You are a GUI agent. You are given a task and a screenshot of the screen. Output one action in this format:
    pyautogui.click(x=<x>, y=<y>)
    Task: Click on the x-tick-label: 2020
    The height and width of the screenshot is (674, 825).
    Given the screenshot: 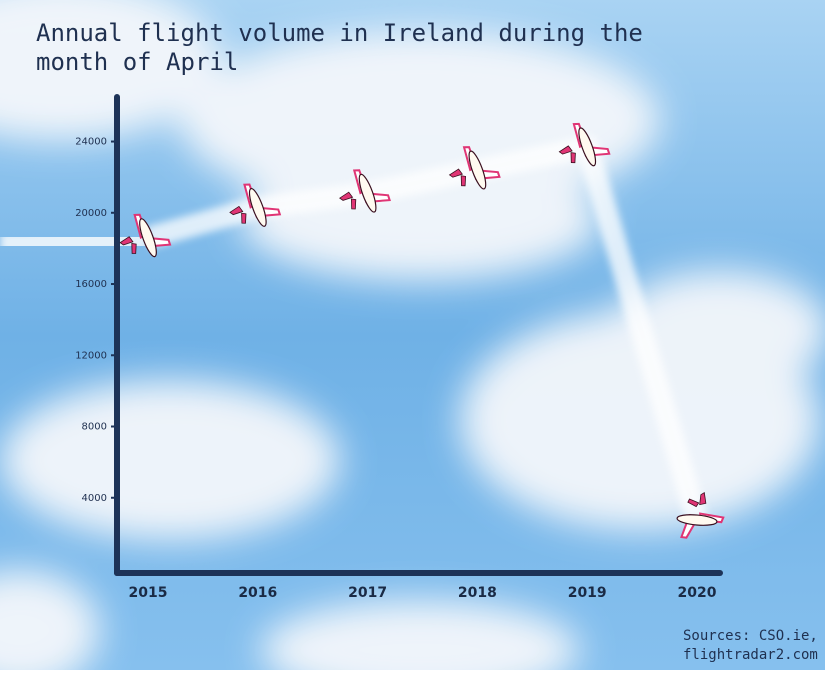 What is the action you would take?
    pyautogui.click(x=697, y=593)
    